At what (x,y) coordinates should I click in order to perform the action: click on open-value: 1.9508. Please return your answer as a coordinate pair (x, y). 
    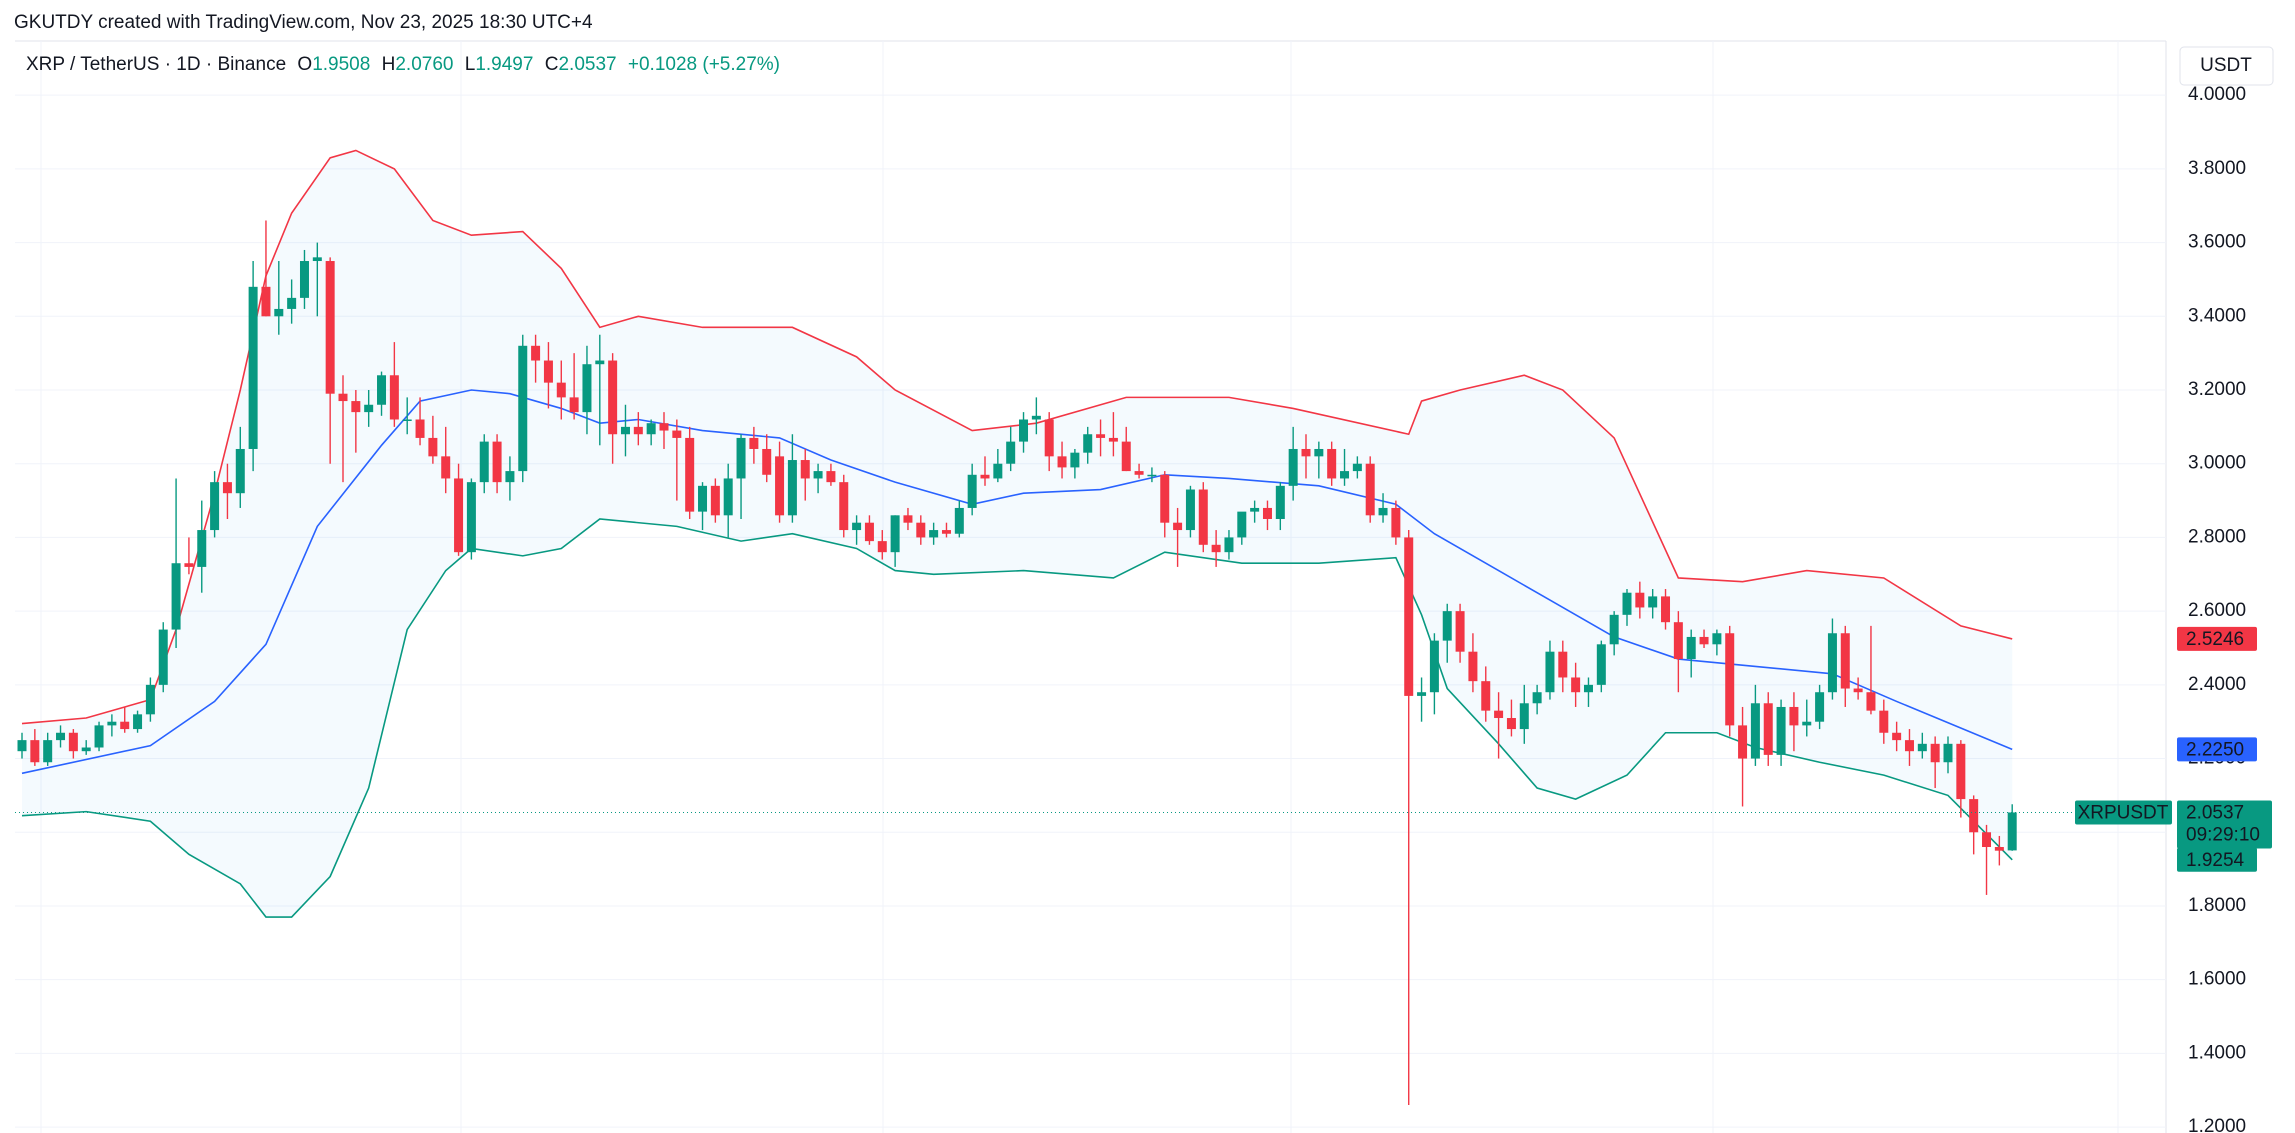
    Looking at the image, I should click on (341, 64).